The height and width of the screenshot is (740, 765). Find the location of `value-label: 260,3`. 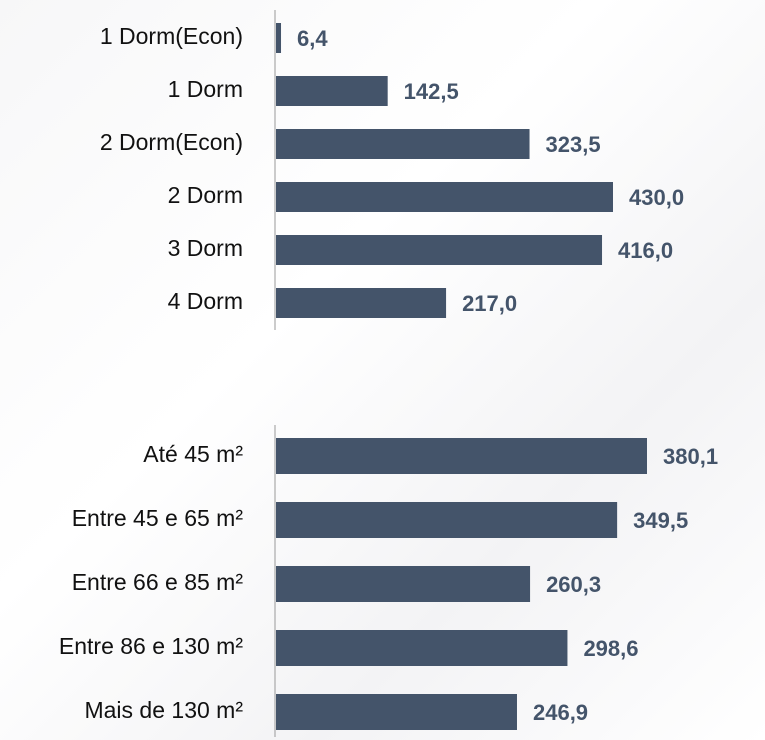

value-label: 260,3 is located at coordinates (573, 584).